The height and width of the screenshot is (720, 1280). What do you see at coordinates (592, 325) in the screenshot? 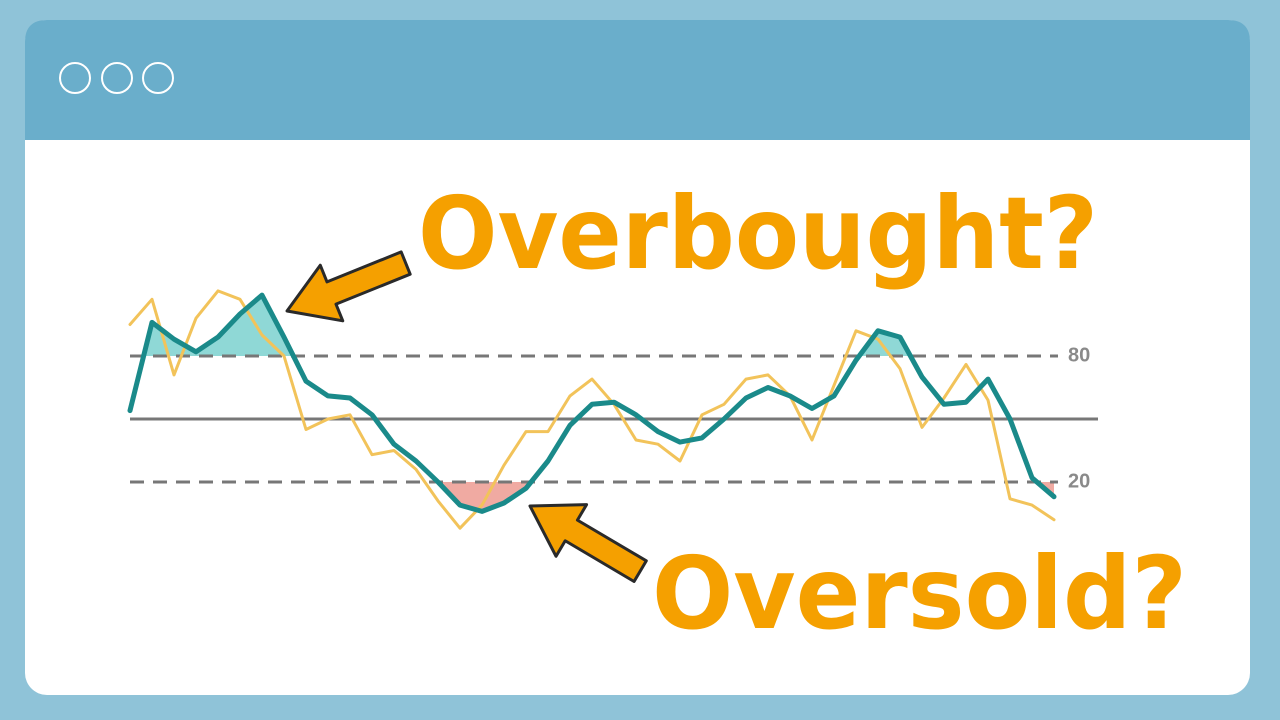
I see `overbought-zone` at bounding box center [592, 325].